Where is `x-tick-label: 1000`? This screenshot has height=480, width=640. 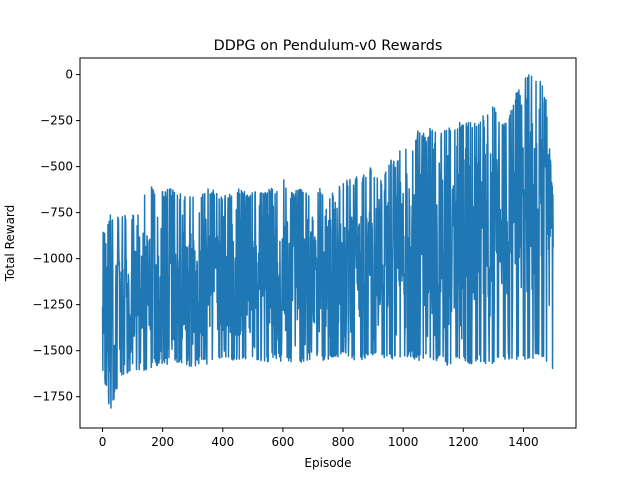
x-tick-label: 1000 is located at coordinates (403, 442).